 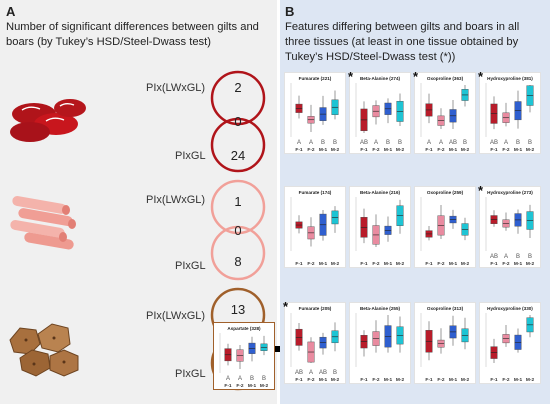 I want to click on muscle-fiber-icon, so click(x=43, y=223).